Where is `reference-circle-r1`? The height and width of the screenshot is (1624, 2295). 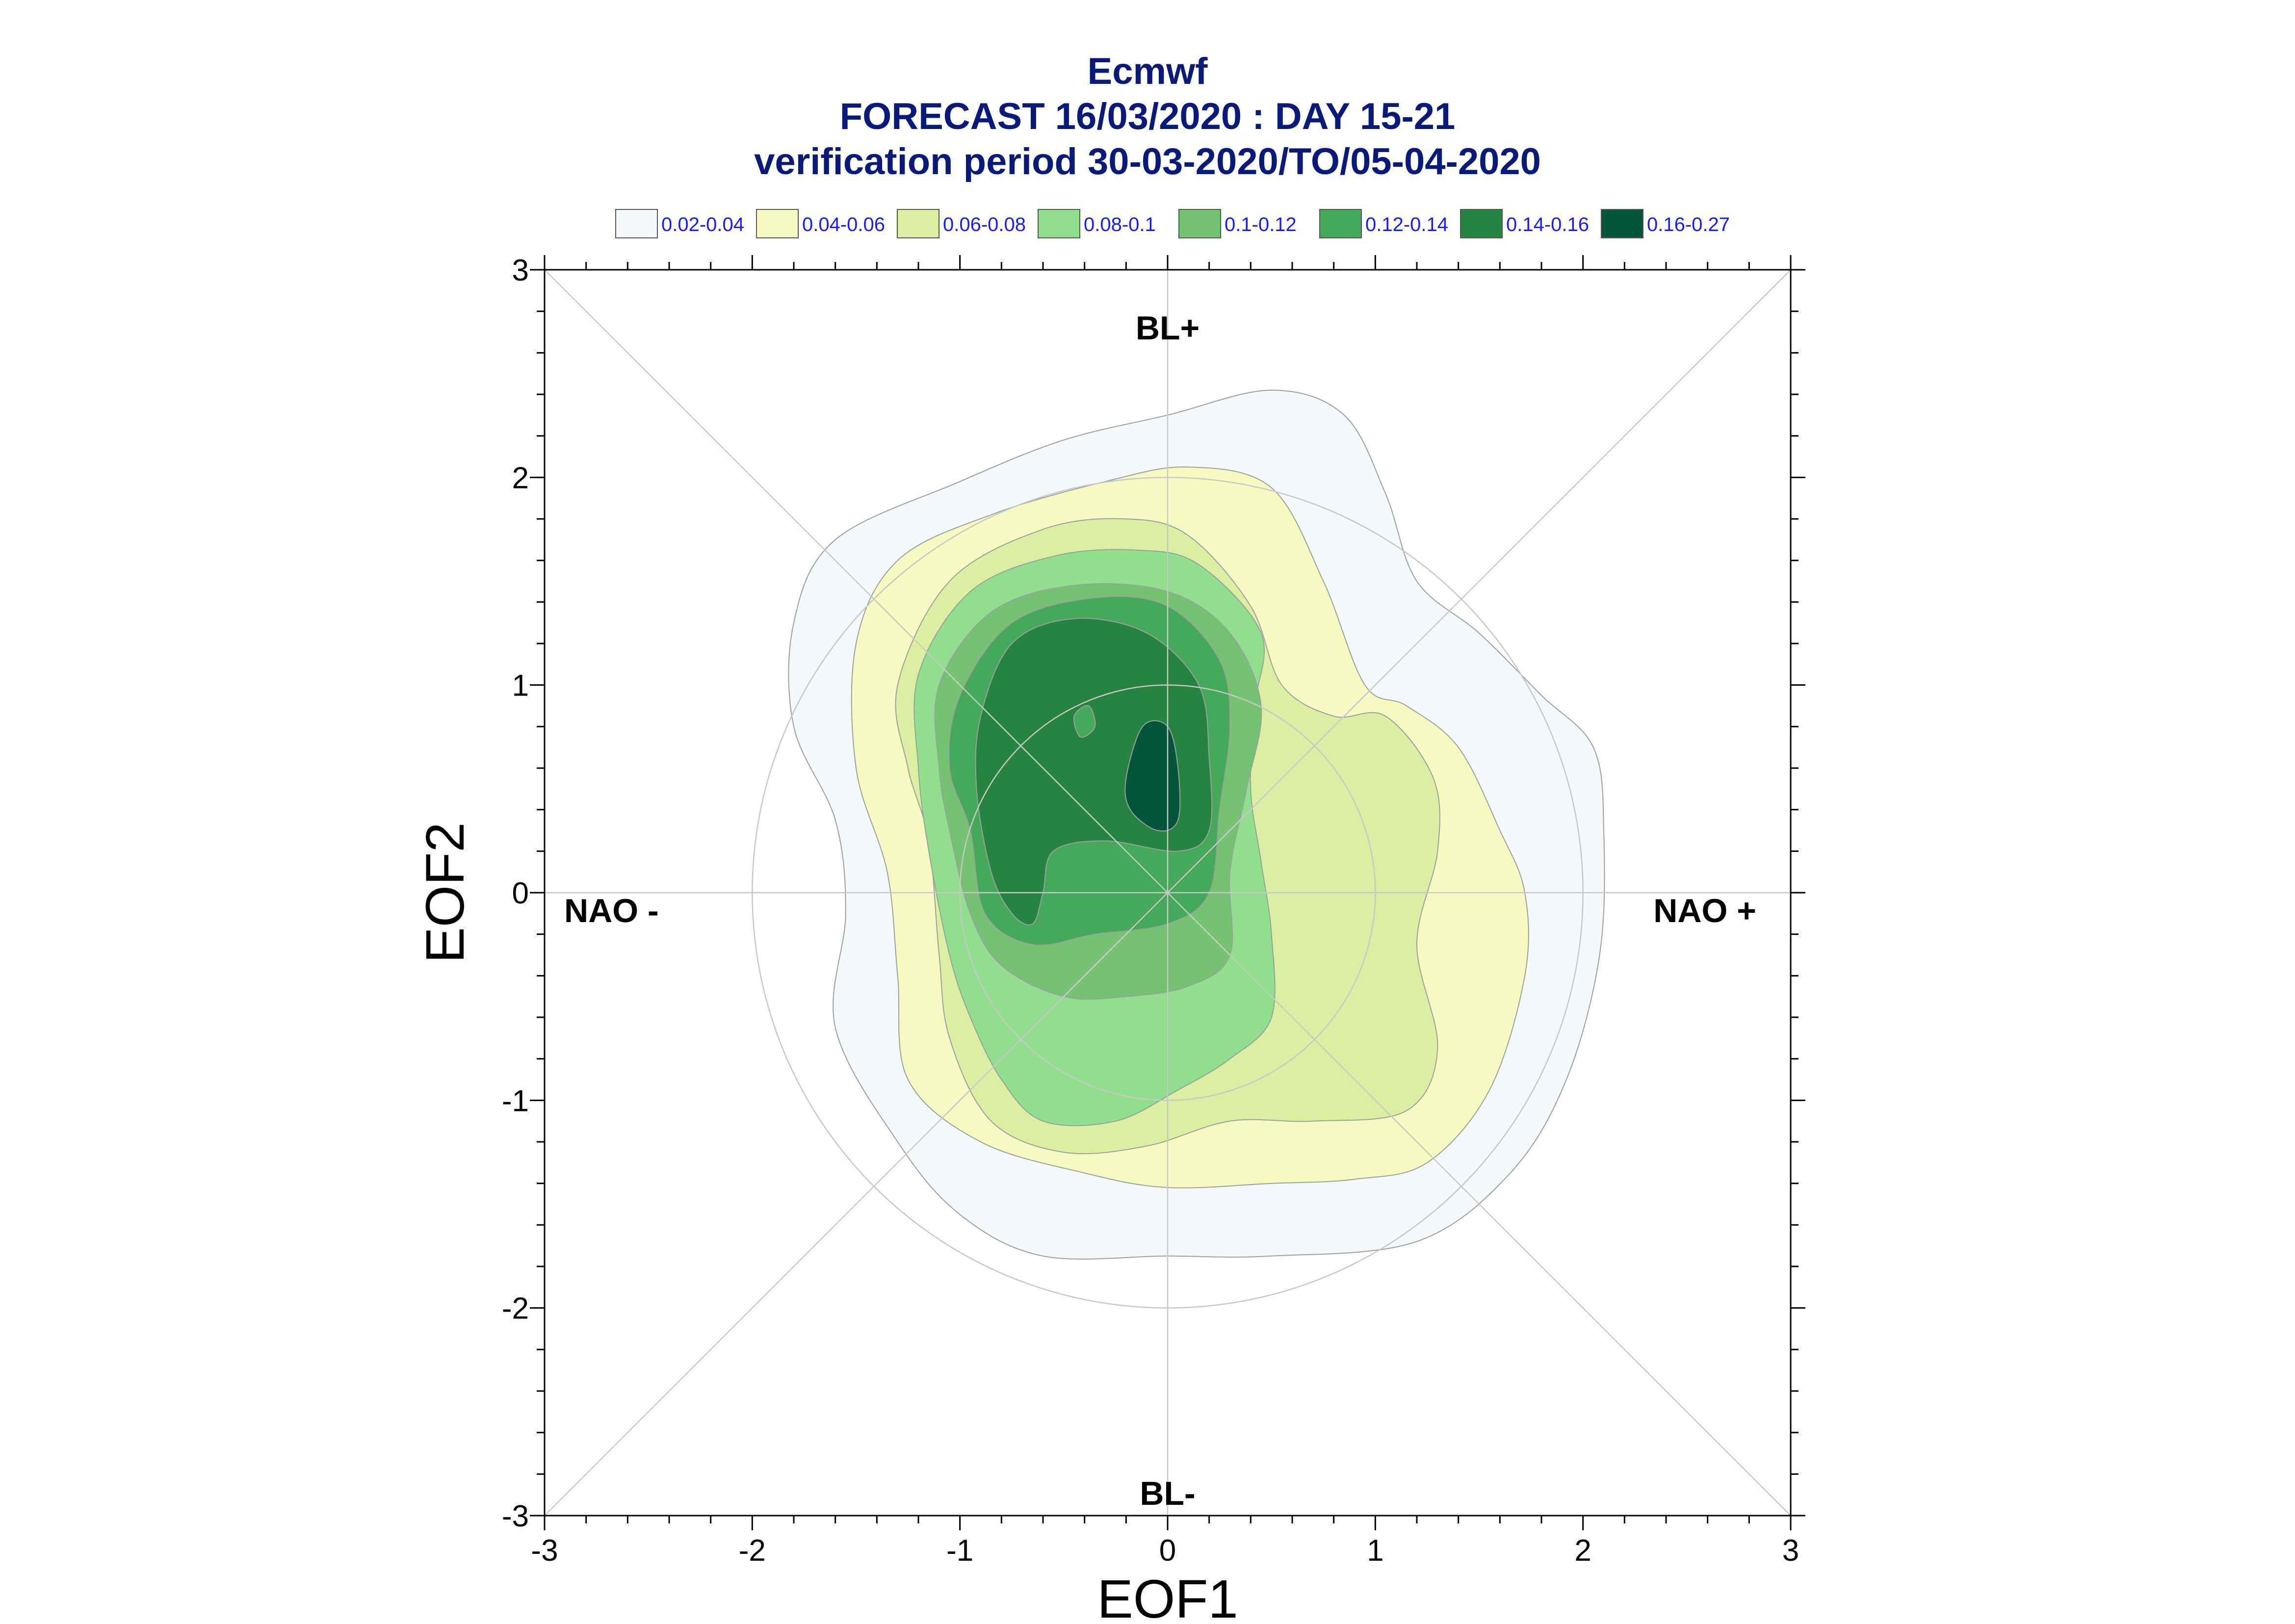
reference-circle-r1 is located at coordinates (1168, 892).